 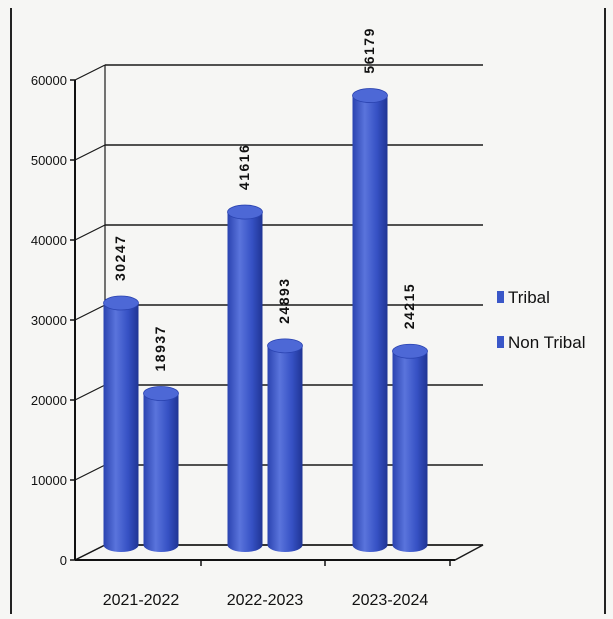 What do you see at coordinates (244, 167) in the screenshot?
I see `data-label: 41616` at bounding box center [244, 167].